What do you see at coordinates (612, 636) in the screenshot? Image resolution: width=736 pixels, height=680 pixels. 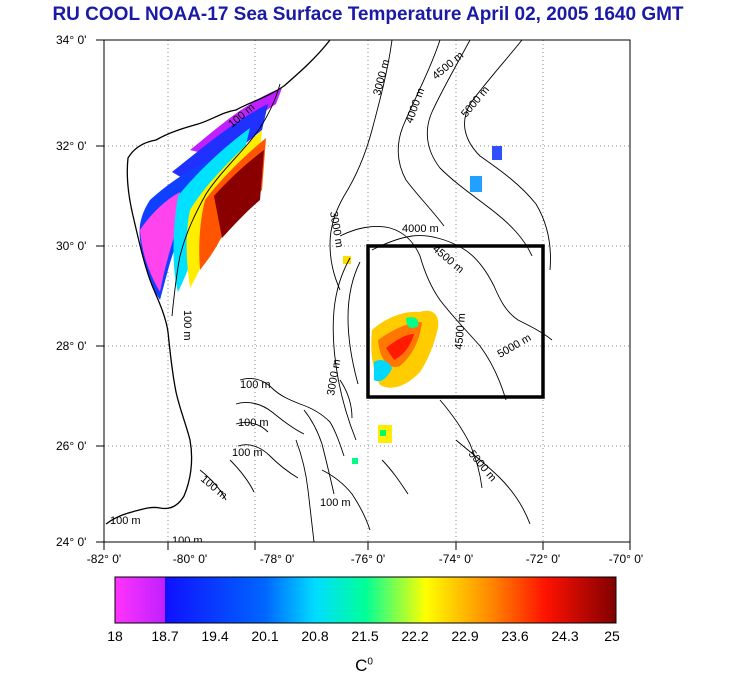 I see `colorbar-tick-label: 25` at bounding box center [612, 636].